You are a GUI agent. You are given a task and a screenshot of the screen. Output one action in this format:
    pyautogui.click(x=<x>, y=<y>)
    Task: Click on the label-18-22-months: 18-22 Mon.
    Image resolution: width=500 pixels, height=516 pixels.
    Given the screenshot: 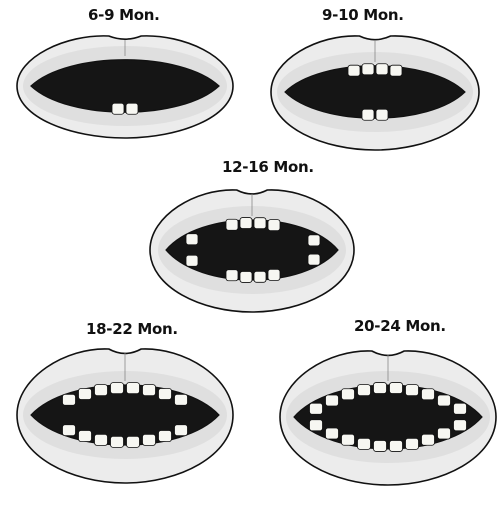 What is the action you would take?
    pyautogui.click(x=132, y=329)
    